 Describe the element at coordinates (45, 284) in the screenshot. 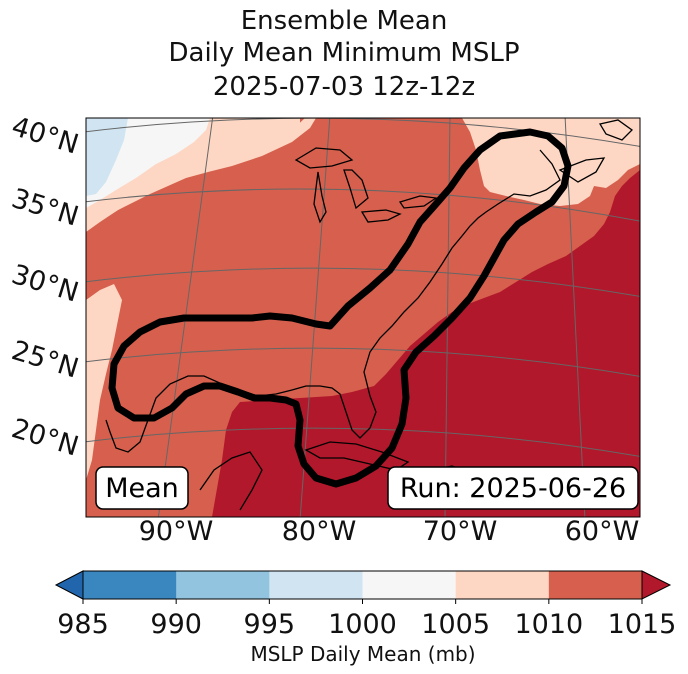

I see `lat-label-30: 30°N` at that location.